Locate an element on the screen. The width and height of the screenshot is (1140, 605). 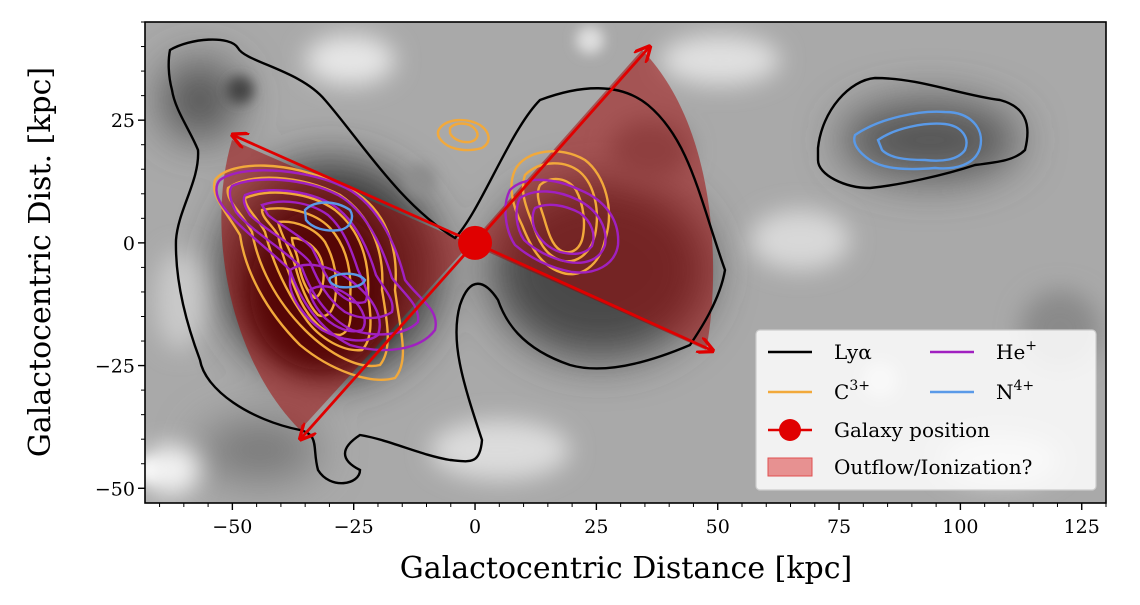
x-axis: −50 −25 0 25 50 75 100 125 is located at coordinates (633, 520).